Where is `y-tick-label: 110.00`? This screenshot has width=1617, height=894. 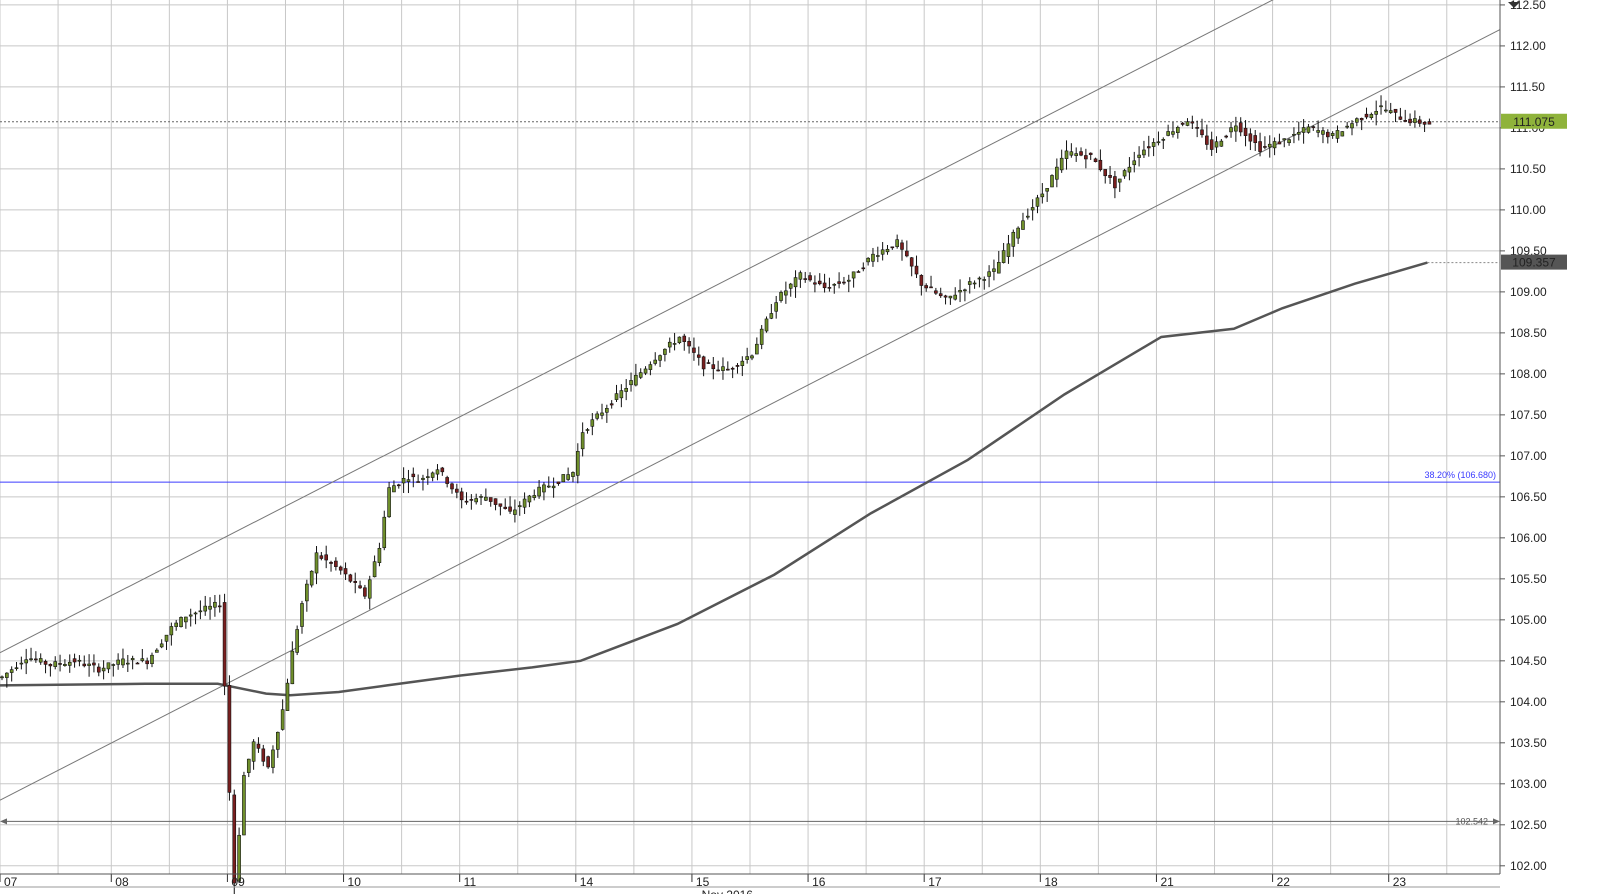 y-tick-label: 110.00 is located at coordinates (1528, 210).